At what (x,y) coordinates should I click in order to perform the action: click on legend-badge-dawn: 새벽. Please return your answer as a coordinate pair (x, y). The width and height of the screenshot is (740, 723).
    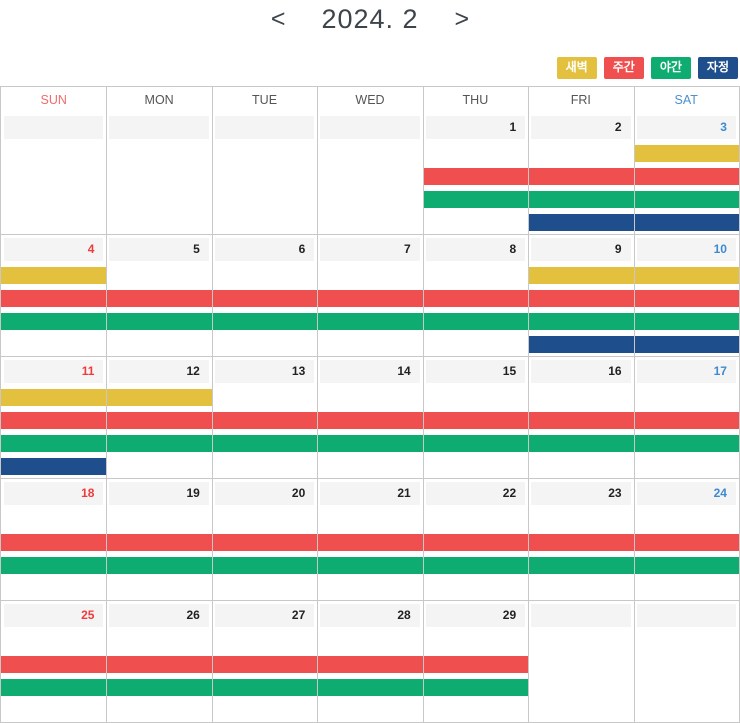
    Looking at the image, I should click on (576, 68).